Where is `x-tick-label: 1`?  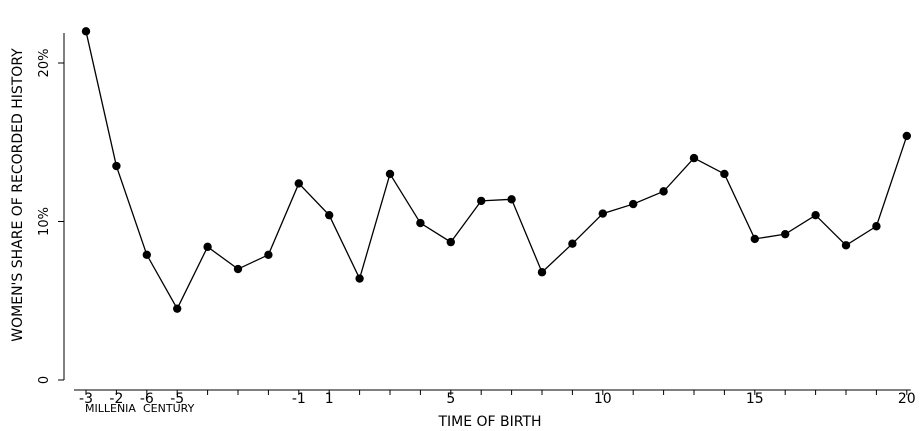
x-tick-label: 1 is located at coordinates (329, 399).